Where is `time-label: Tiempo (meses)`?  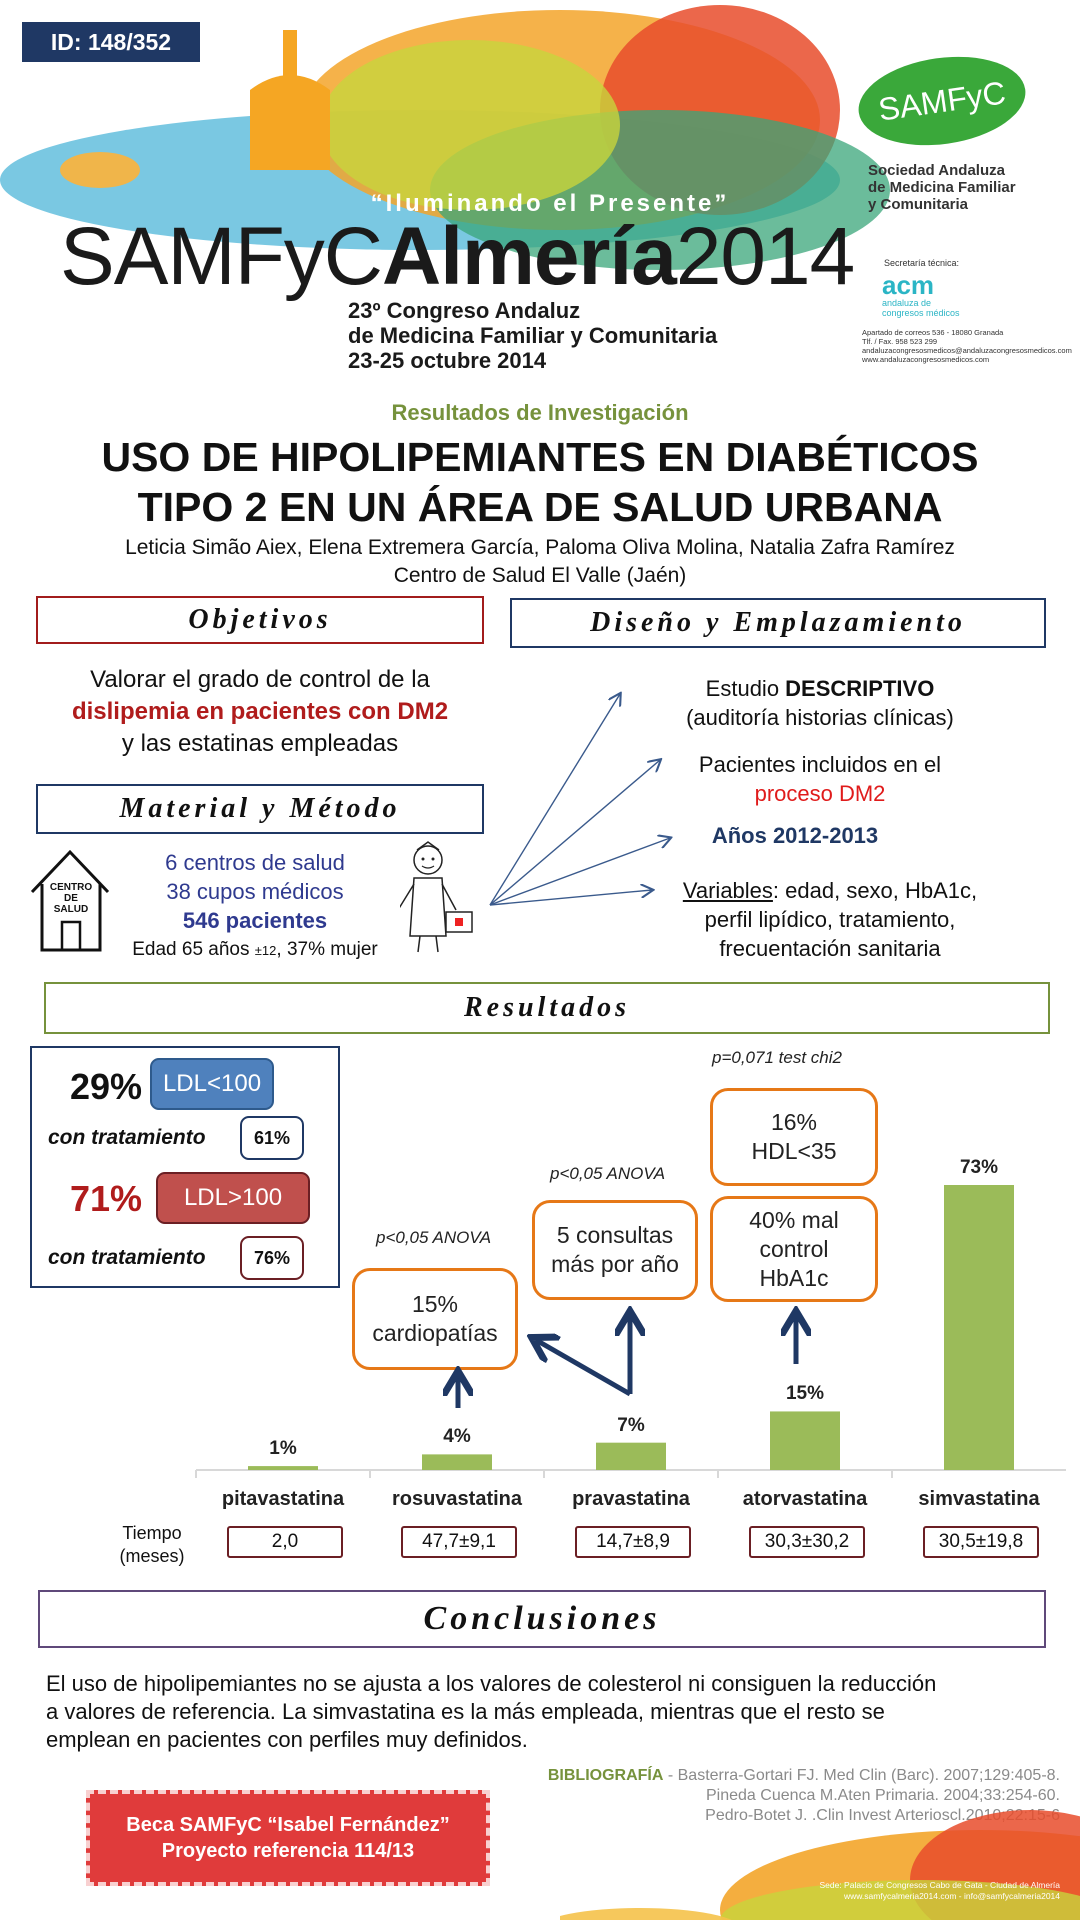 time-label: Tiempo (meses) is located at coordinates (152, 1545).